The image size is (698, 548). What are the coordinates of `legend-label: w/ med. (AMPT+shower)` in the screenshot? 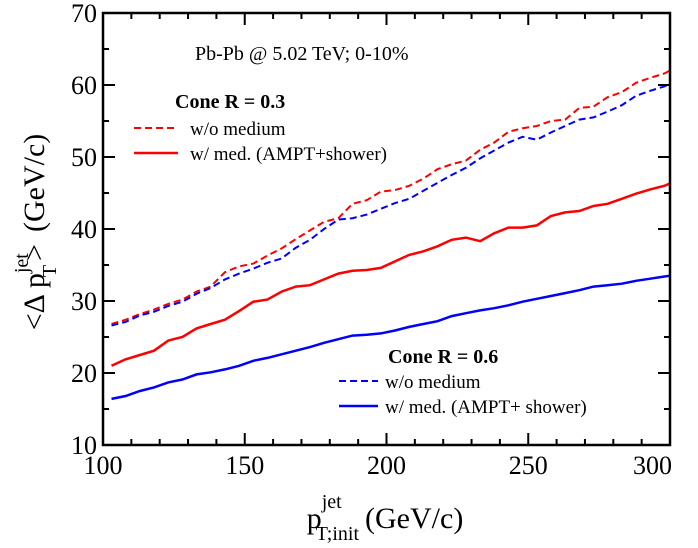 It's located at (288, 154).